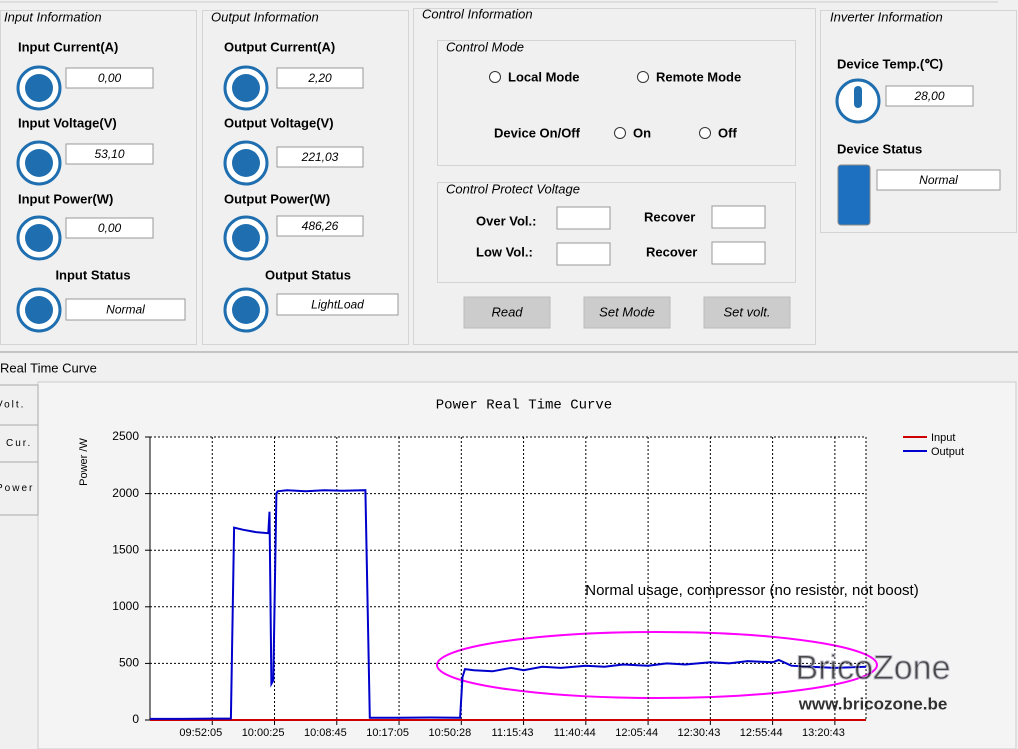 This screenshot has width=1018, height=749. I want to click on label: BricoZone, so click(873, 668).